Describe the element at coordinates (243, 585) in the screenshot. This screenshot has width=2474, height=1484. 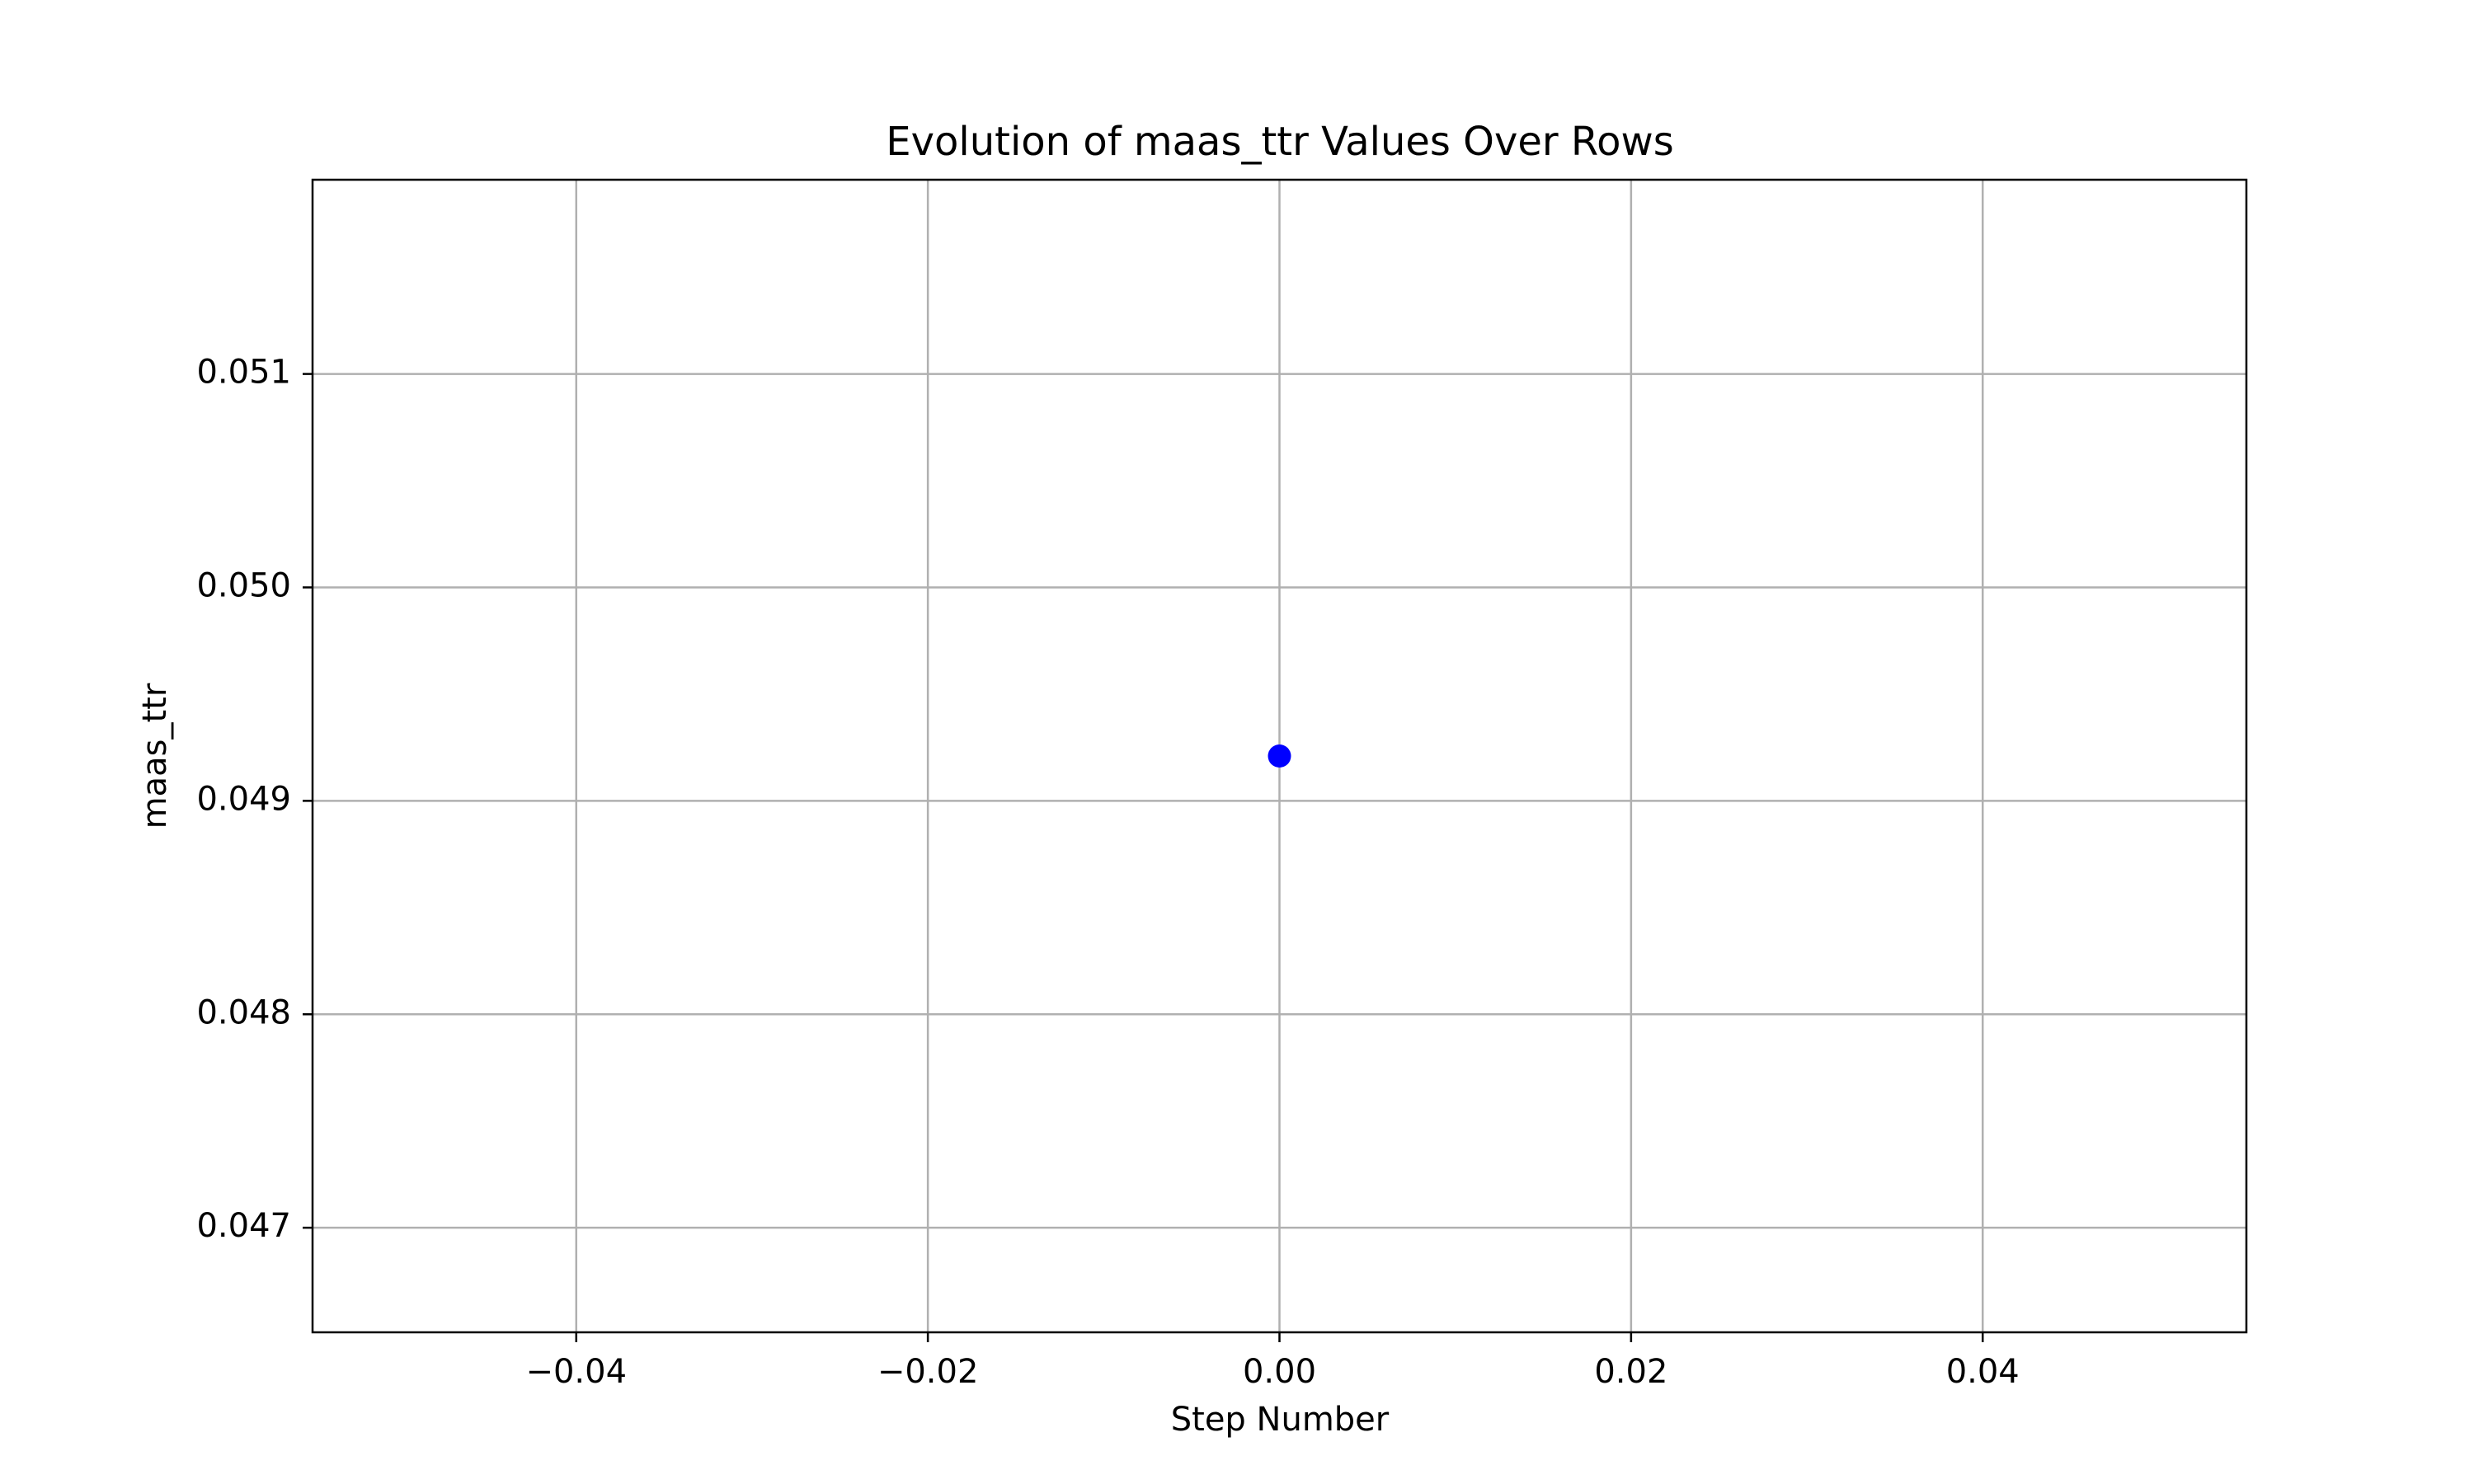
I see `y-tick-label: 0.050` at that location.